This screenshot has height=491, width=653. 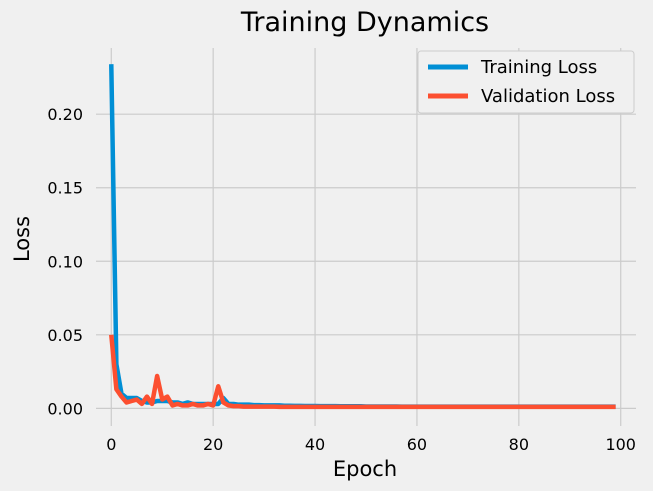 I want to click on x-axis-ticks: 0 20 40 60 80 100, so click(x=371, y=444).